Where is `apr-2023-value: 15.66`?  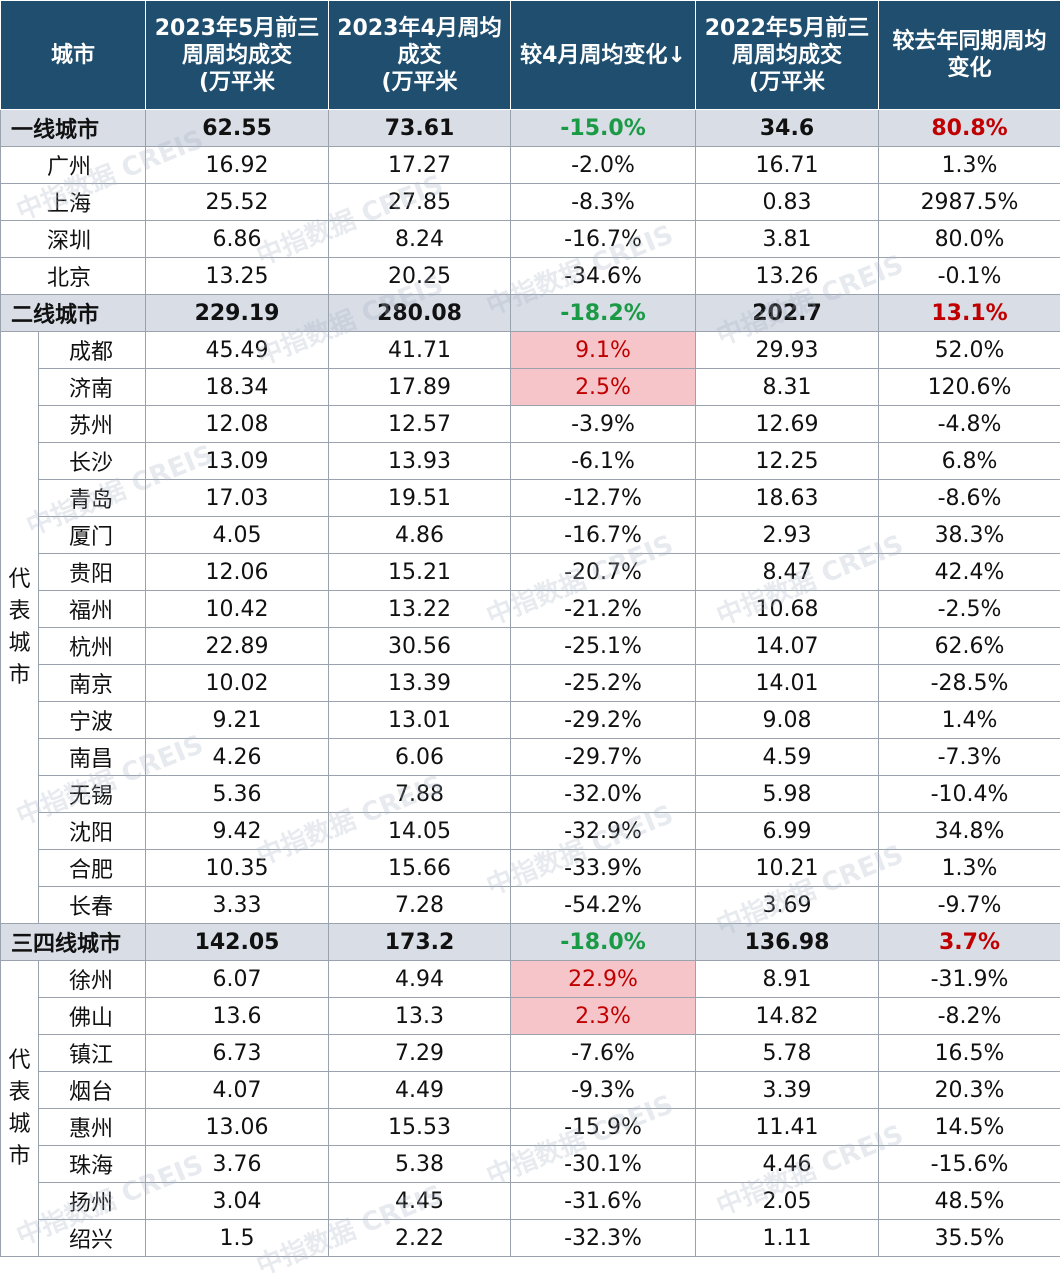
apr-2023-value: 15.66 is located at coordinates (420, 868).